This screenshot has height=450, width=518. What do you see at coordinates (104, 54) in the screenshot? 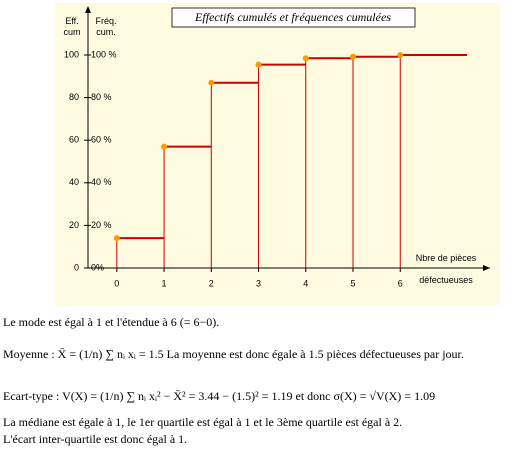
I see `y2-tick-label: 100 %` at bounding box center [104, 54].